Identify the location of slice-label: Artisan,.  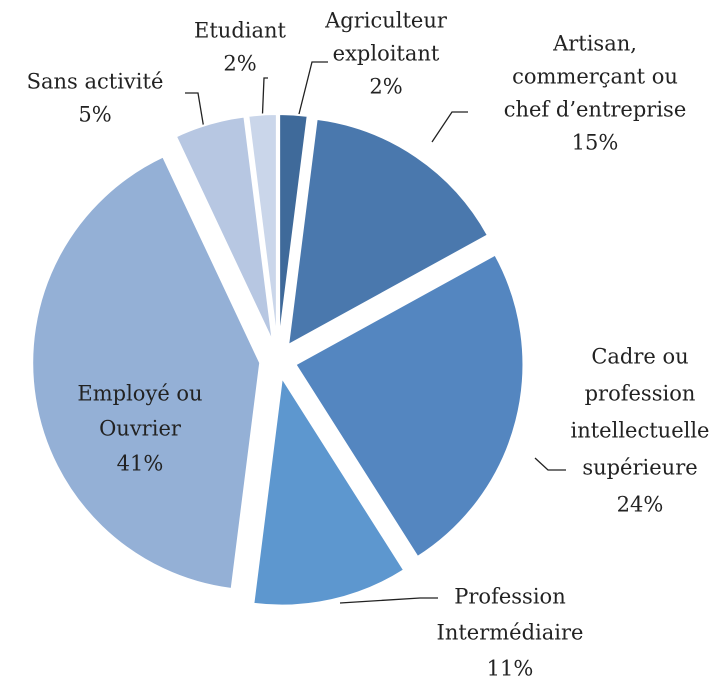
(594, 44).